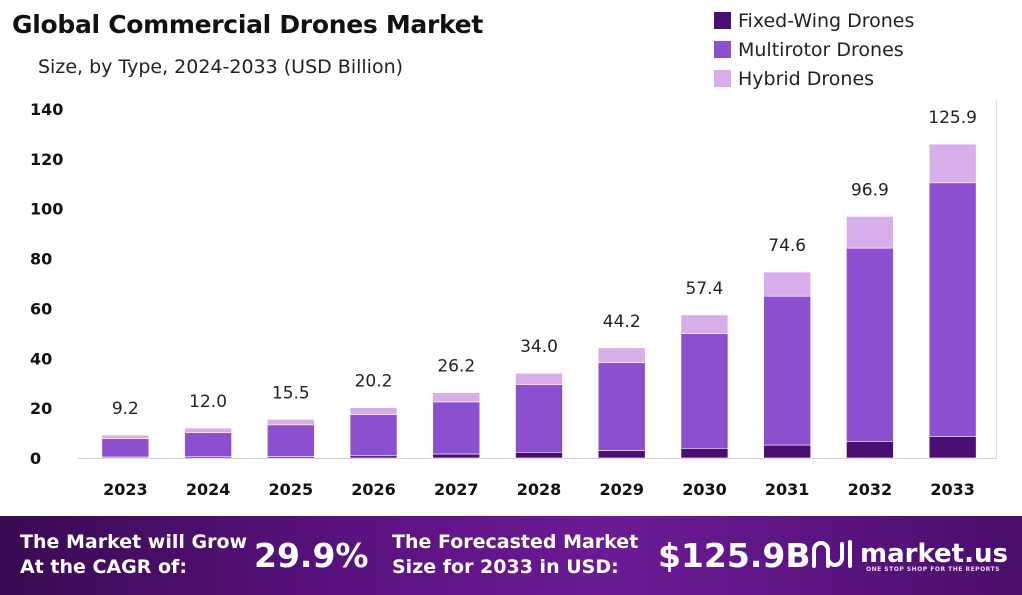 This screenshot has height=595, width=1022. I want to click on bar-segment-fixed-wing-2031, so click(787, 451).